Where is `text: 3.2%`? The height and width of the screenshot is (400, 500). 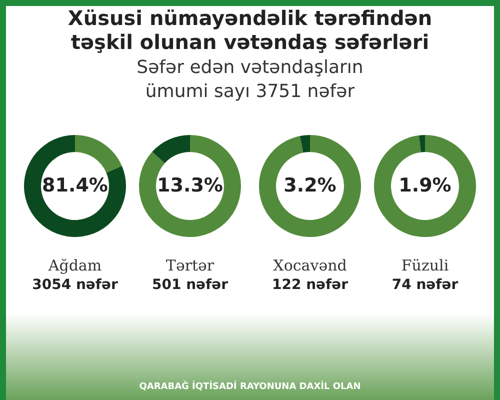 text: 3.2% is located at coordinates (310, 185).